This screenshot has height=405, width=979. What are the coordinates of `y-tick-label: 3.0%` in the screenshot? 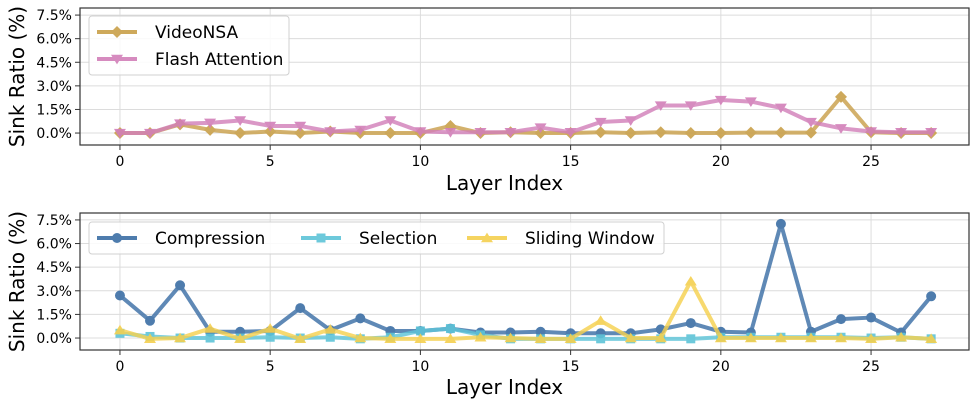 It's located at (54, 292).